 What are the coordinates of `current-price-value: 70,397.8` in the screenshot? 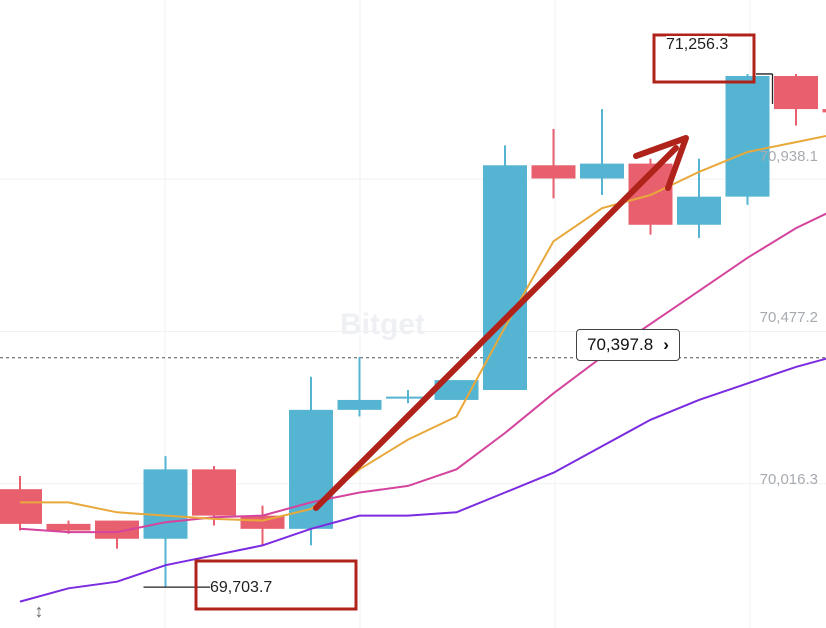 It's located at (620, 344).